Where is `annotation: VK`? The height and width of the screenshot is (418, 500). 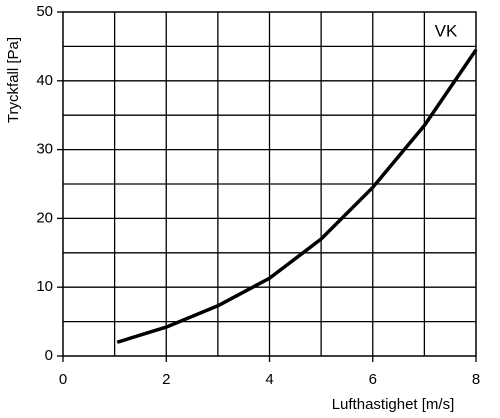 annotation: VK is located at coordinates (446, 30).